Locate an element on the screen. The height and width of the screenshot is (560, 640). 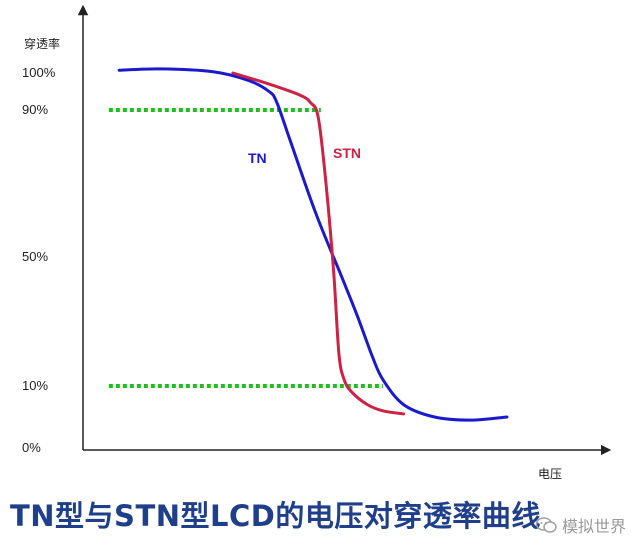
speech-bubble-icon is located at coordinates (546, 525).